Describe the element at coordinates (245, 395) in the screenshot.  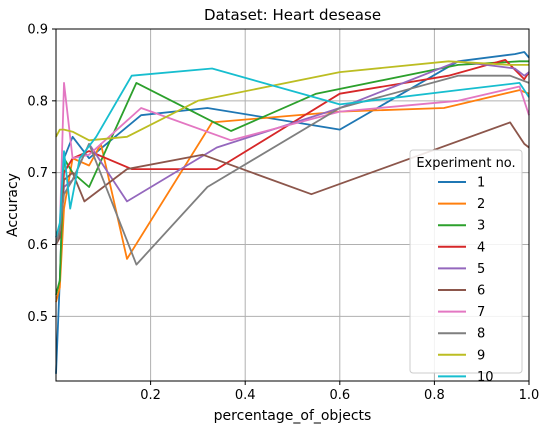
I see `x-tick-label: 0.4` at that location.